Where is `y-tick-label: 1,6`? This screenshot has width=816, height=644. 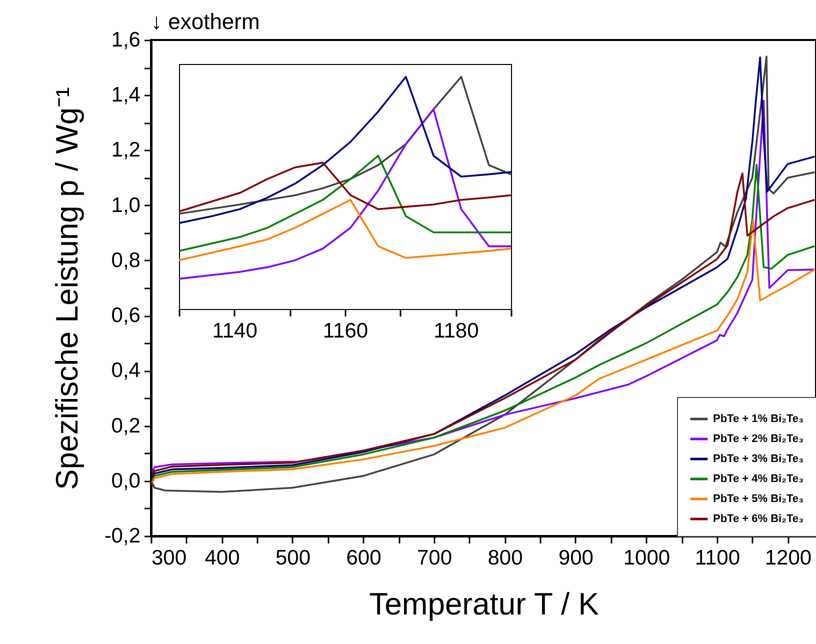
y-tick-label: 1,6 is located at coordinates (125, 40).